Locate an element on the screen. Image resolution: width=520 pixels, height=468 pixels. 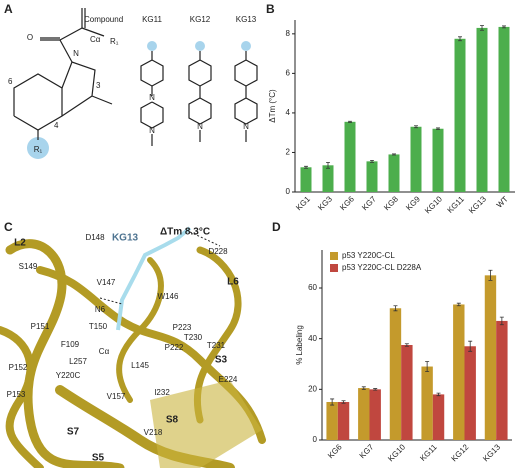
y-axis-label: % Labeling is located at coordinates (299, 345).